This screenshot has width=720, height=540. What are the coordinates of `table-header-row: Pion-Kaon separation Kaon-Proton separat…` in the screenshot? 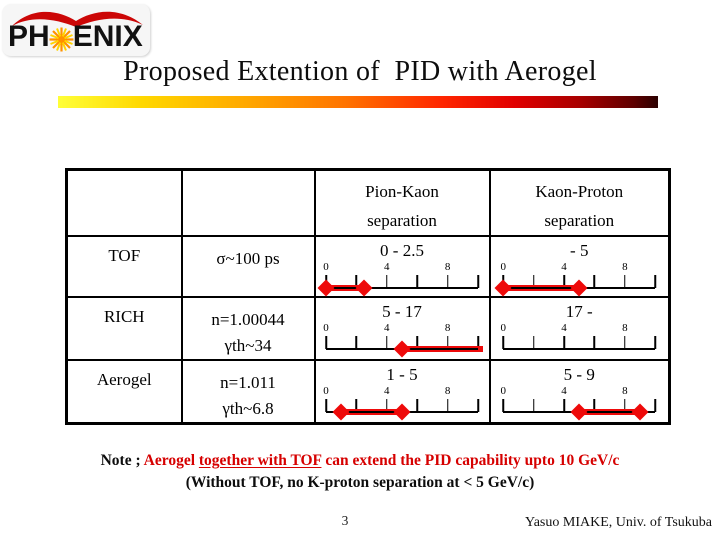 It's located at (368, 202).